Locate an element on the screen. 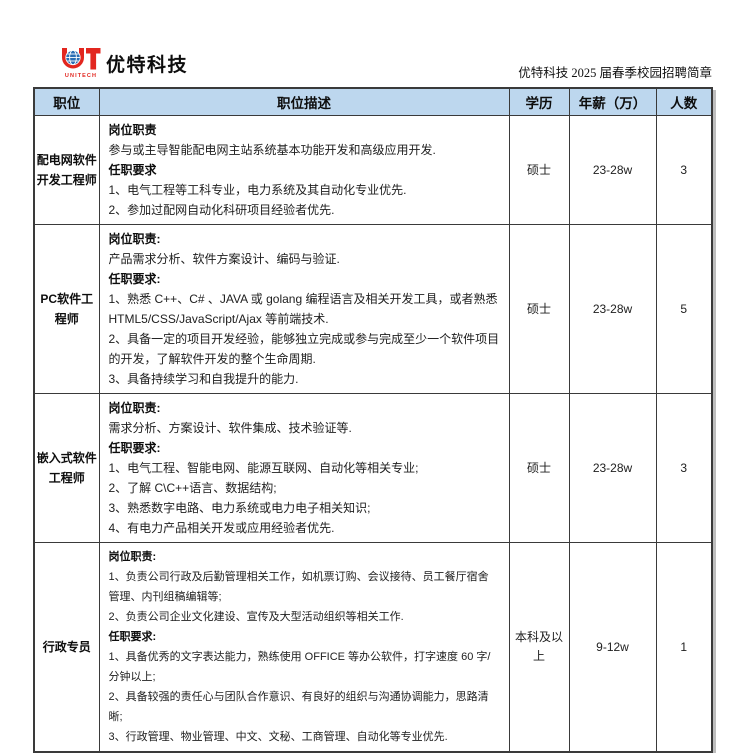  description-line: 产品需求分析、软件方案设计、编码与验证. is located at coordinates (224, 259).